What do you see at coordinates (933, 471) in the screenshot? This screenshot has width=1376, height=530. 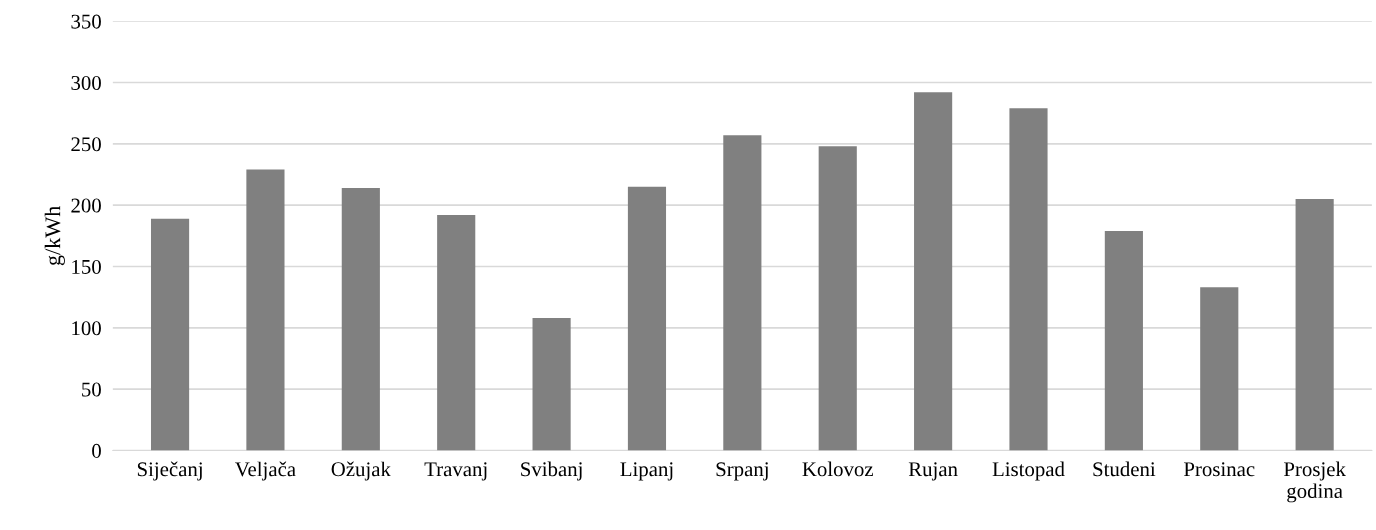 I see `x-tick-label: Rujan` at bounding box center [933, 471].